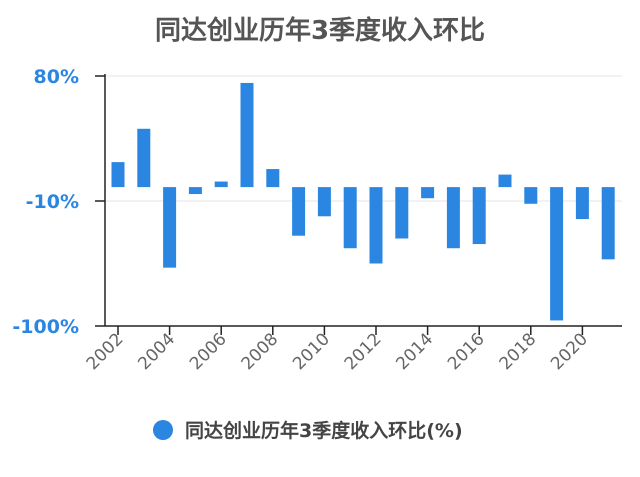  Describe the element at coordinates (363, 351) in the screenshot. I see `x-tick-label: 2012` at that location.